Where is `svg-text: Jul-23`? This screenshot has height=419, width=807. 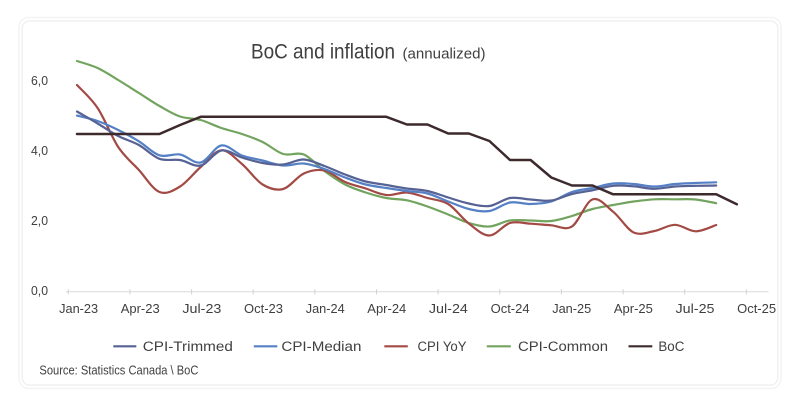 svg-text: Jul-23 is located at coordinates (201, 308).